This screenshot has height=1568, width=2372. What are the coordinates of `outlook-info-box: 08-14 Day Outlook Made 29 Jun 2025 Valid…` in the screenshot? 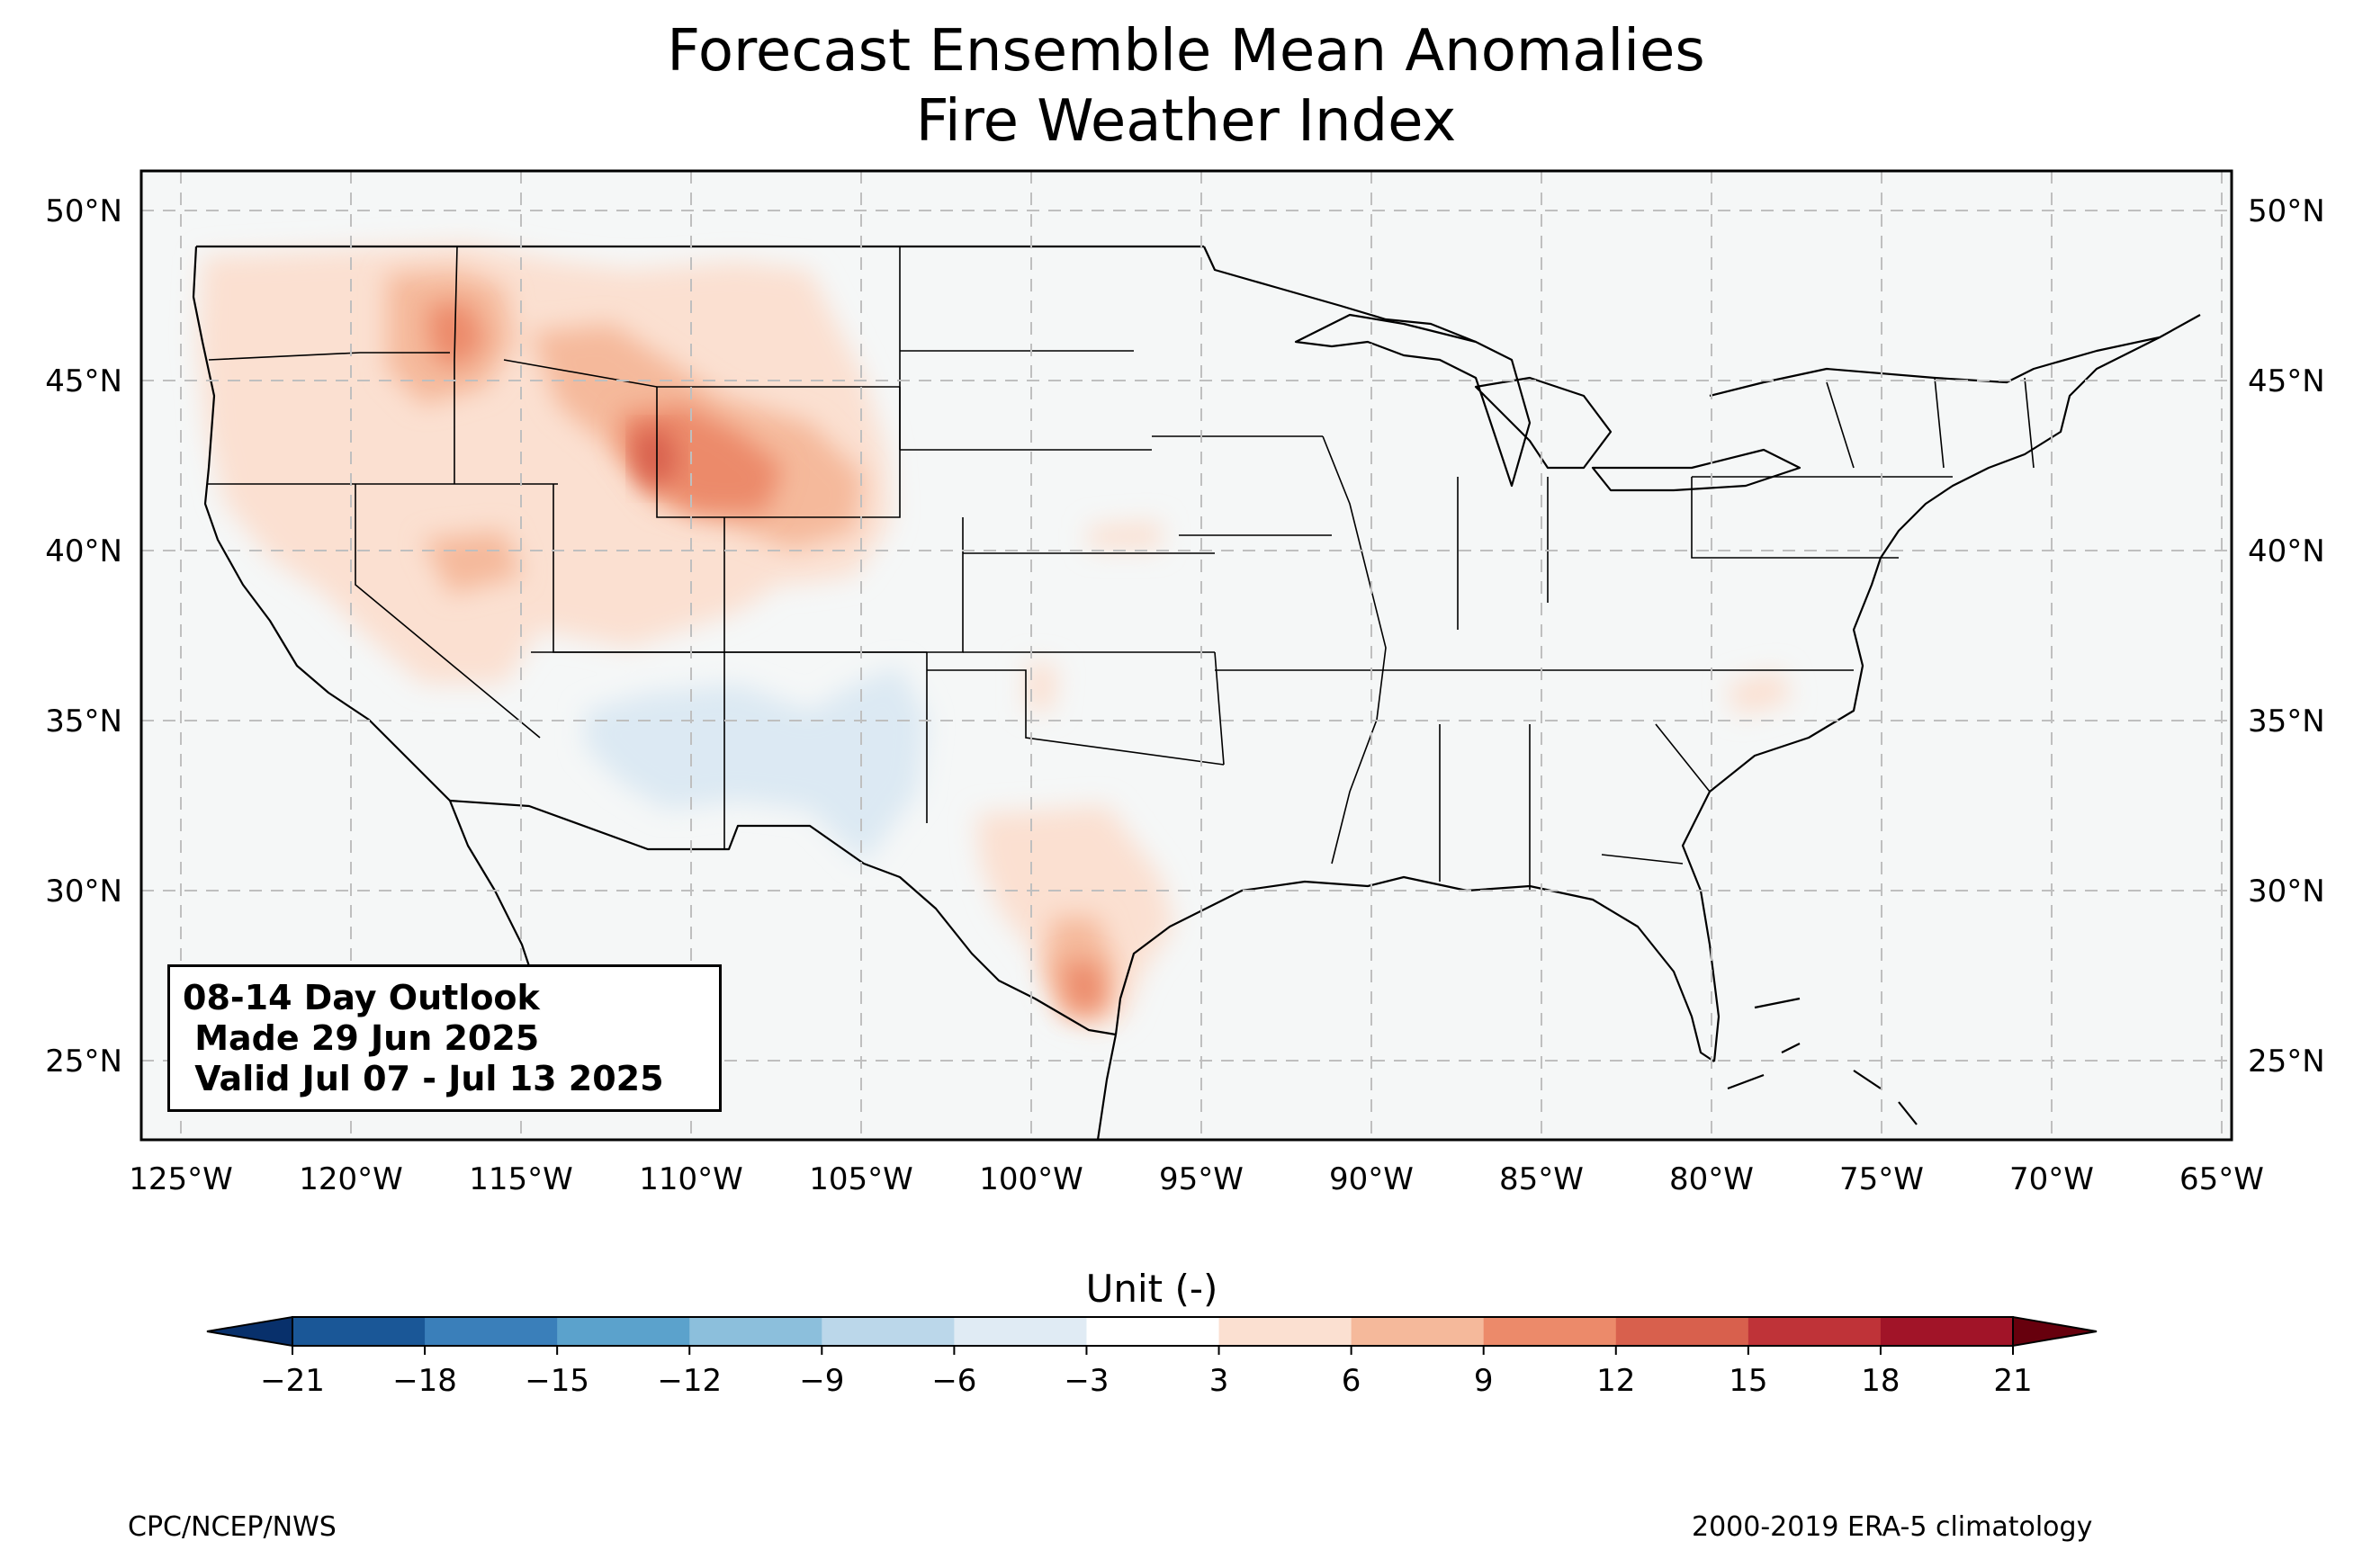 It's located at (445, 1038).